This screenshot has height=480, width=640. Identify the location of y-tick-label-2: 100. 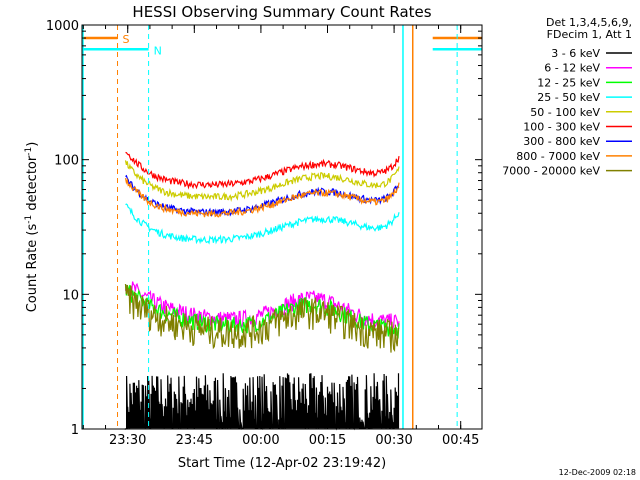
(66, 161).